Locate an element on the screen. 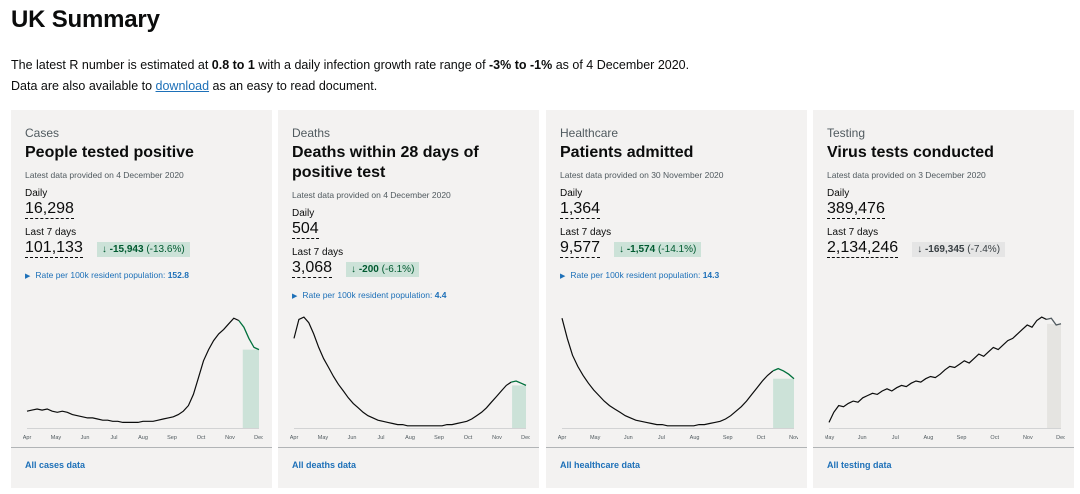  all-testing-data-link: All testing data is located at coordinates (859, 465).